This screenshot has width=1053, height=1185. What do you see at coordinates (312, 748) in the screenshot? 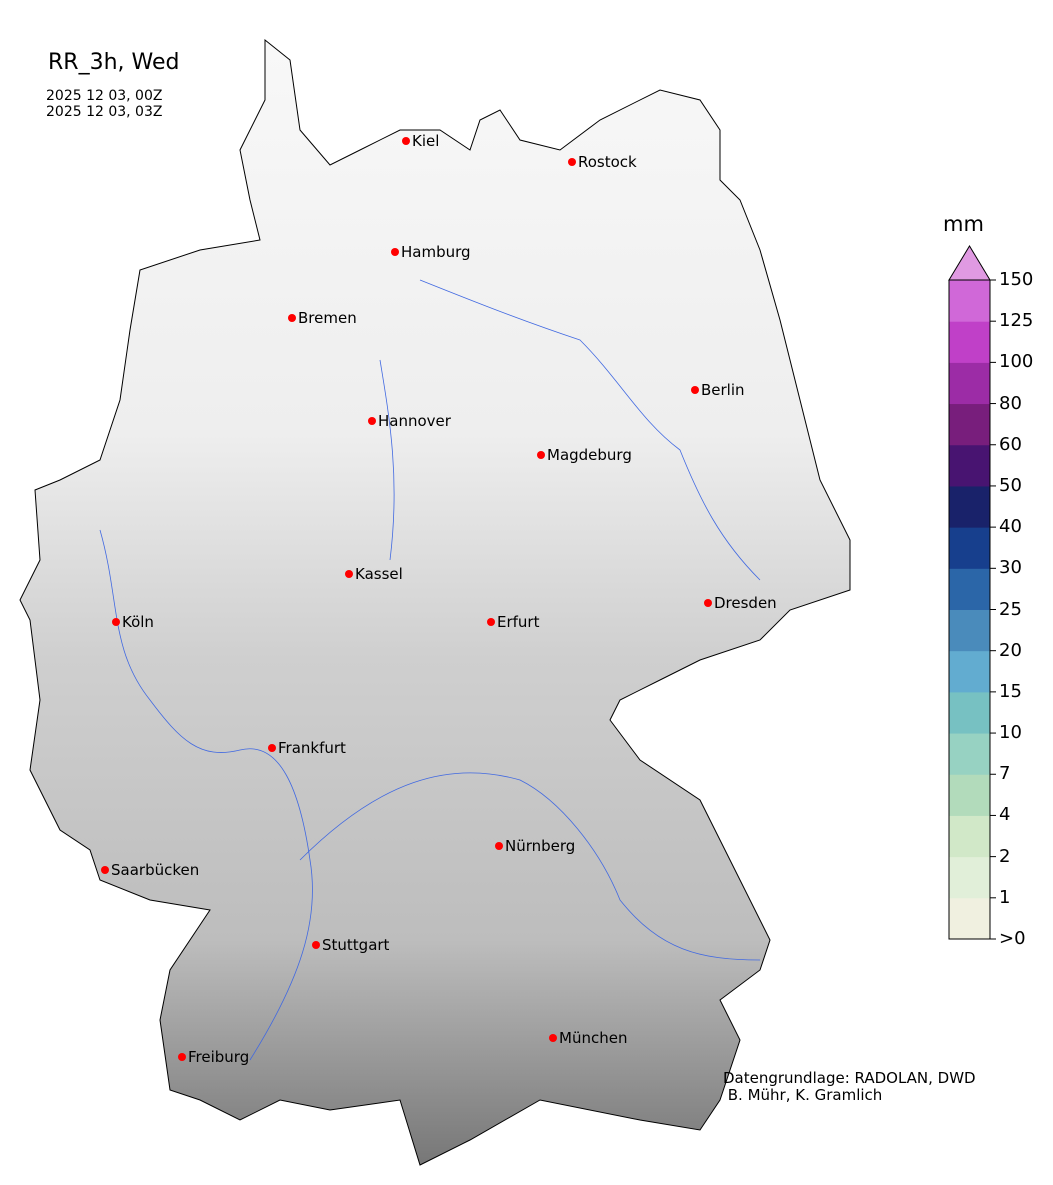
I see `city-label: Frankfurt` at bounding box center [312, 748].